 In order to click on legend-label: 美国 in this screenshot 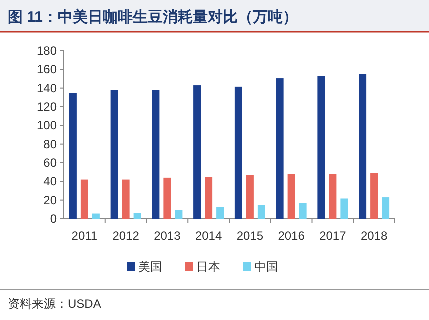, I will do `click(150, 267)`.